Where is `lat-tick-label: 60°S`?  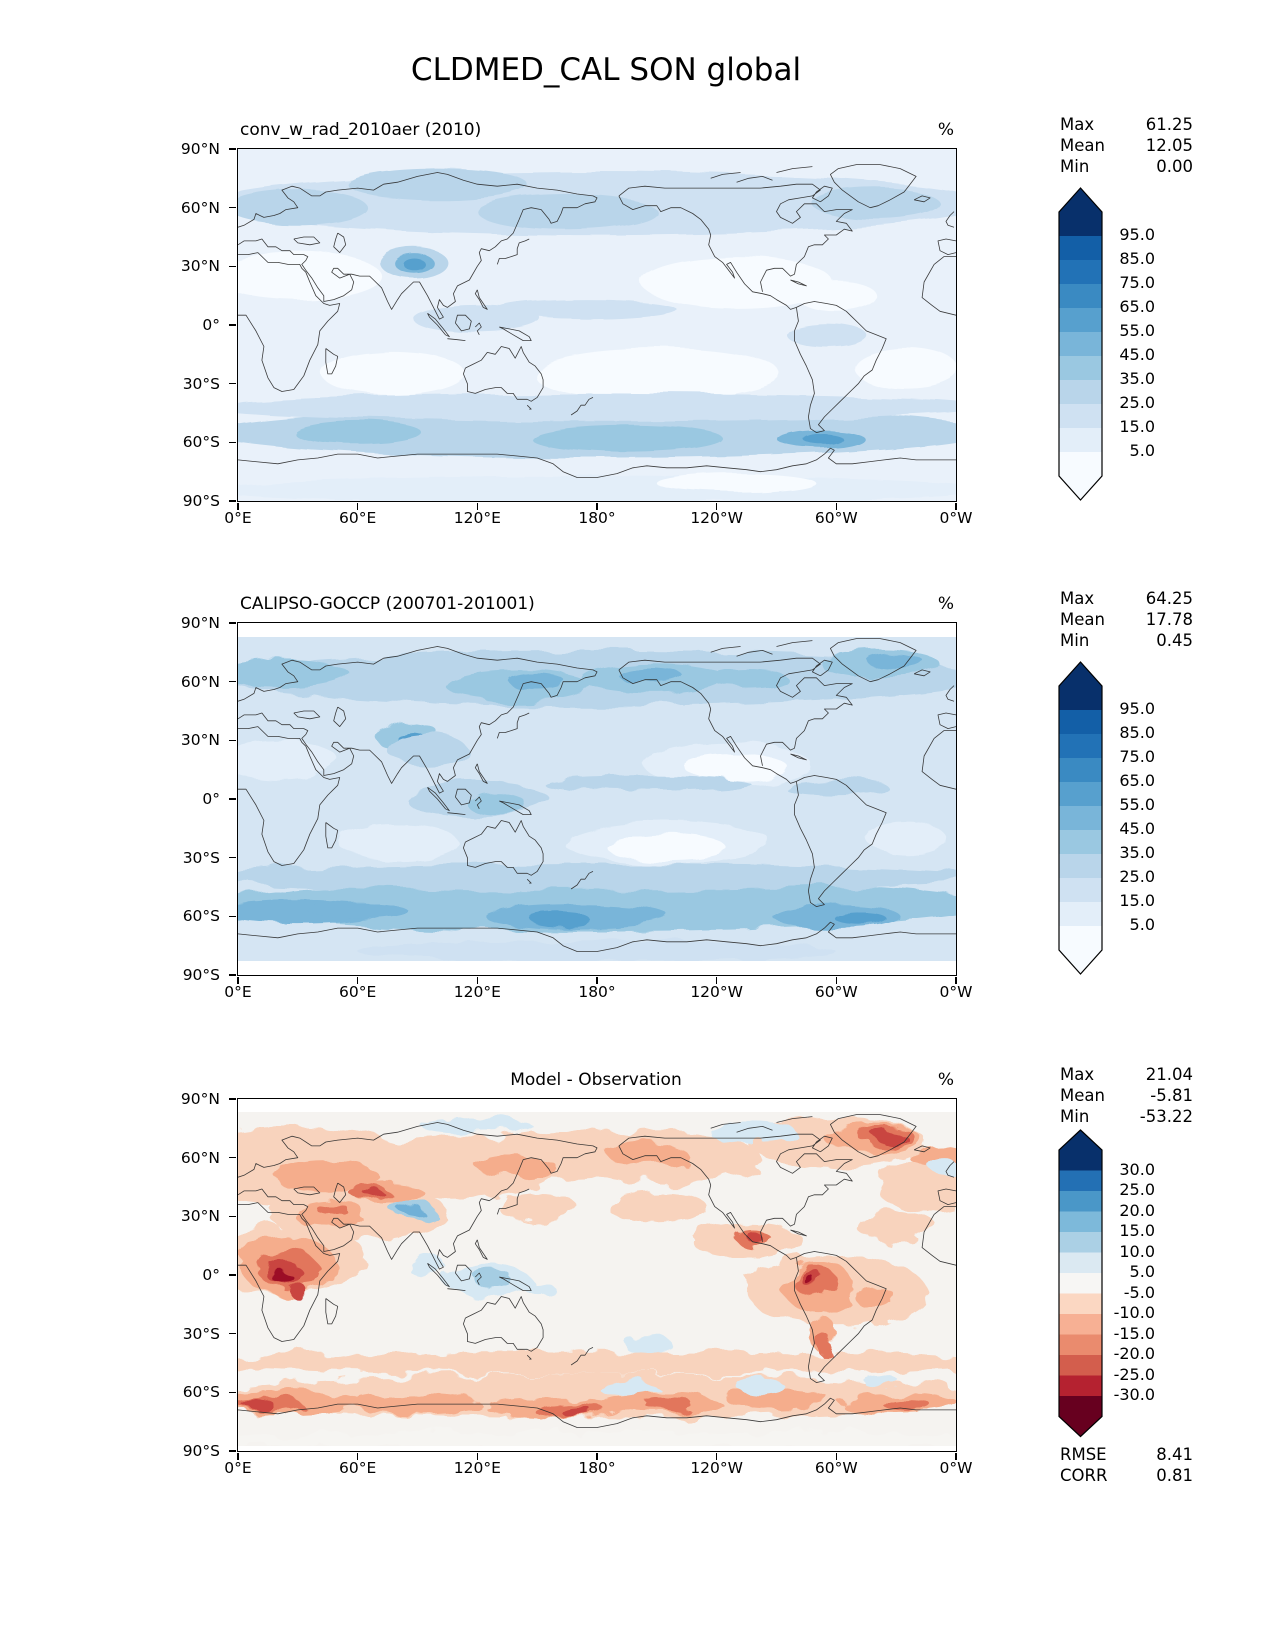
lat-tick-label: 60°S is located at coordinates (201, 1392).